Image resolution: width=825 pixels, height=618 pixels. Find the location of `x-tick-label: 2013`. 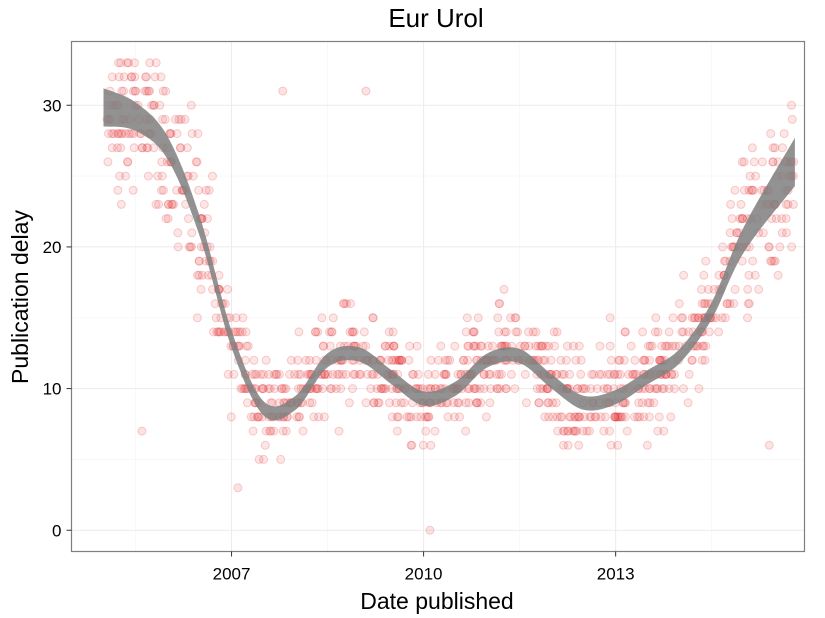

x-tick-label: 2013 is located at coordinates (616, 574).